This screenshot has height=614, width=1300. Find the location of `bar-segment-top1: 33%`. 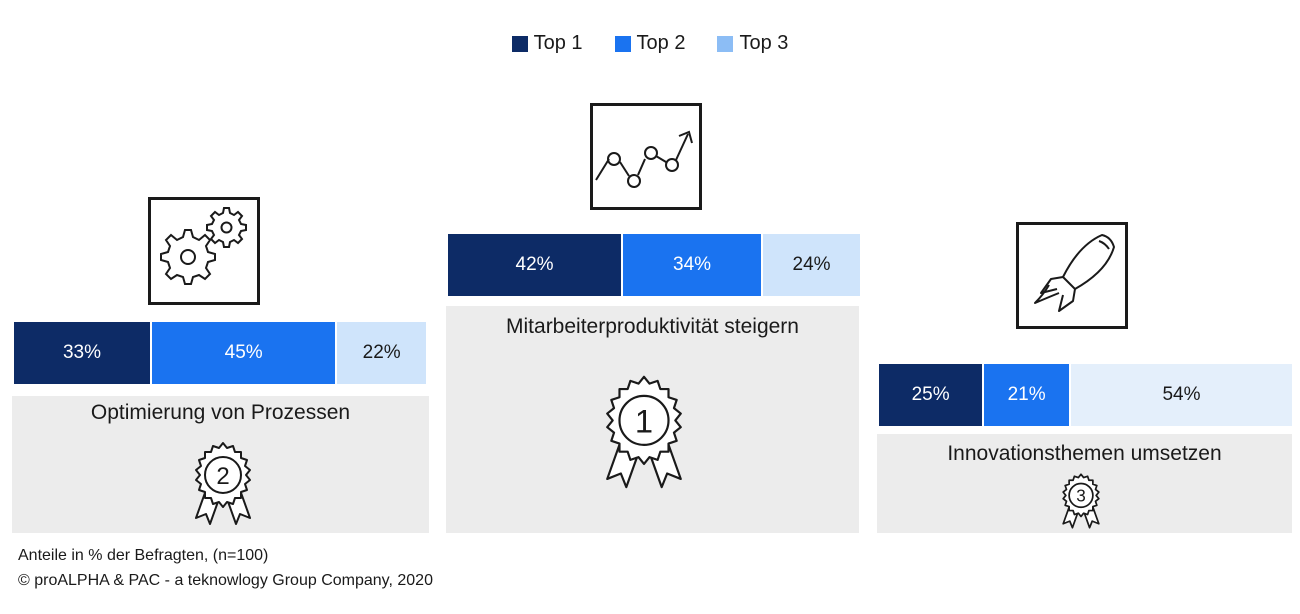

bar-segment-top1: 33% is located at coordinates (82, 353).